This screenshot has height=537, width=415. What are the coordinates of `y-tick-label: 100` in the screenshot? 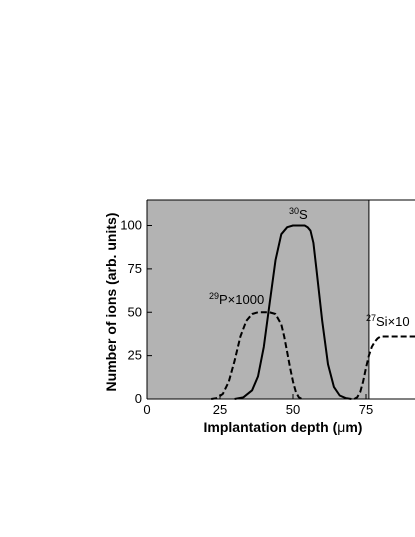 It's located at (131, 225).